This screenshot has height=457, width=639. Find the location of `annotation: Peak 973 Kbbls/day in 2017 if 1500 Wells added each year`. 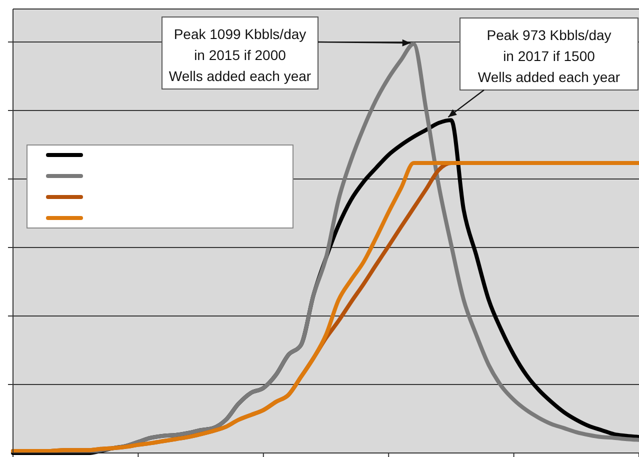

annotation: Peak 973 Kbbls/day in 2017 if 1500 Wells added each year is located at coordinates (549, 56).